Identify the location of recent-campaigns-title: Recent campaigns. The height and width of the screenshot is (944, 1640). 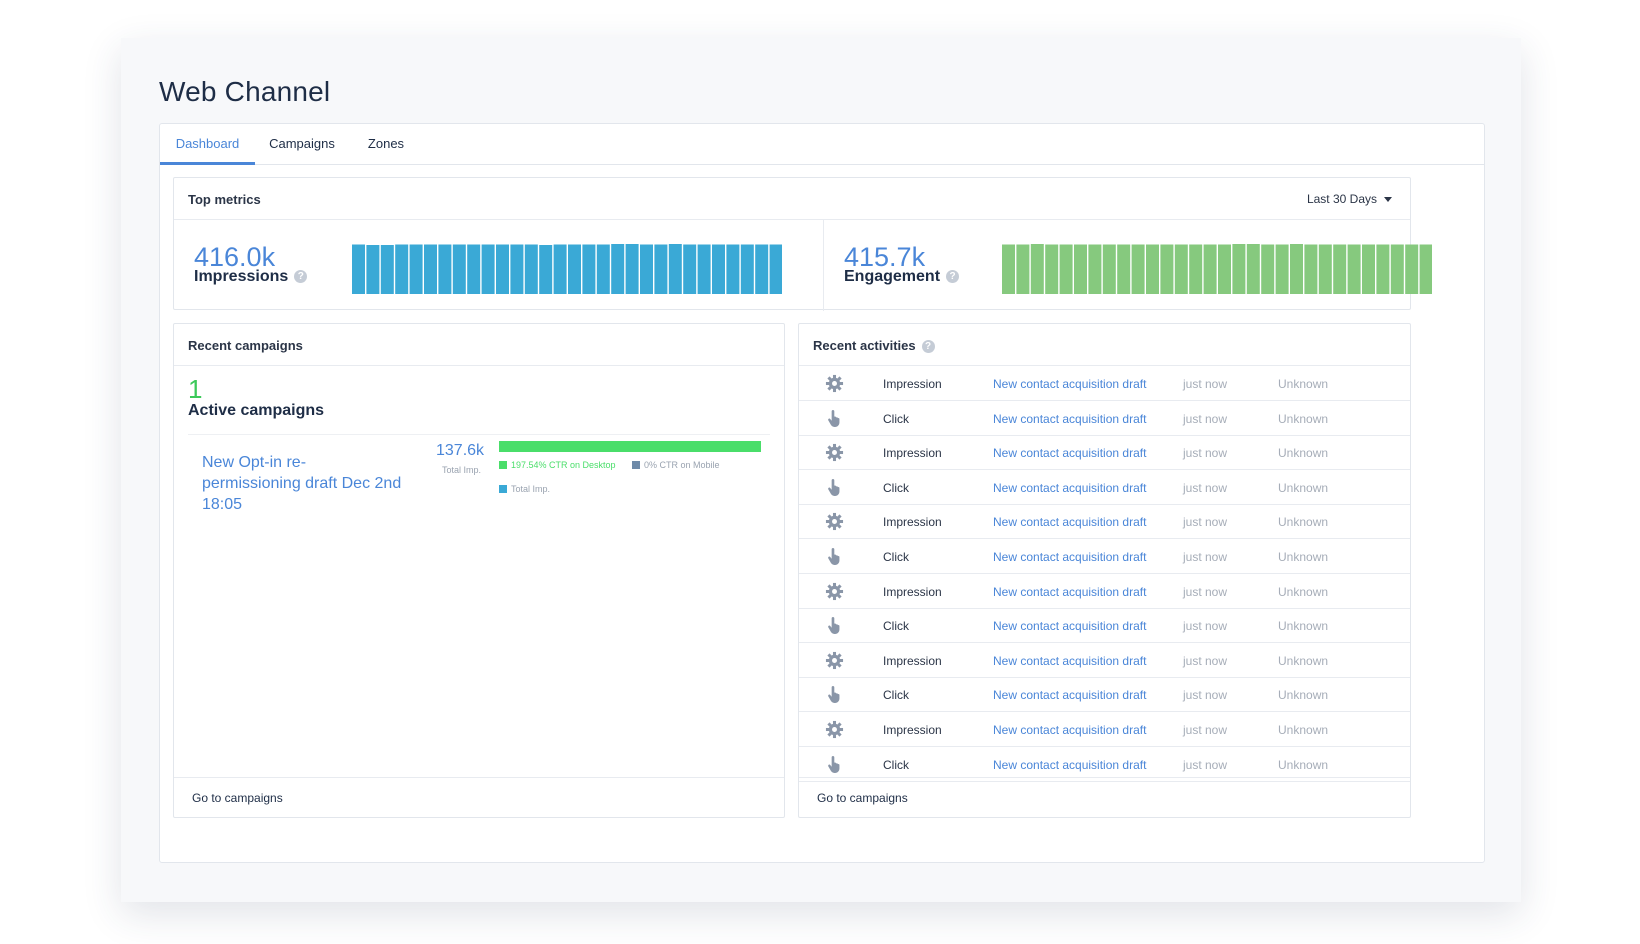
(245, 345).